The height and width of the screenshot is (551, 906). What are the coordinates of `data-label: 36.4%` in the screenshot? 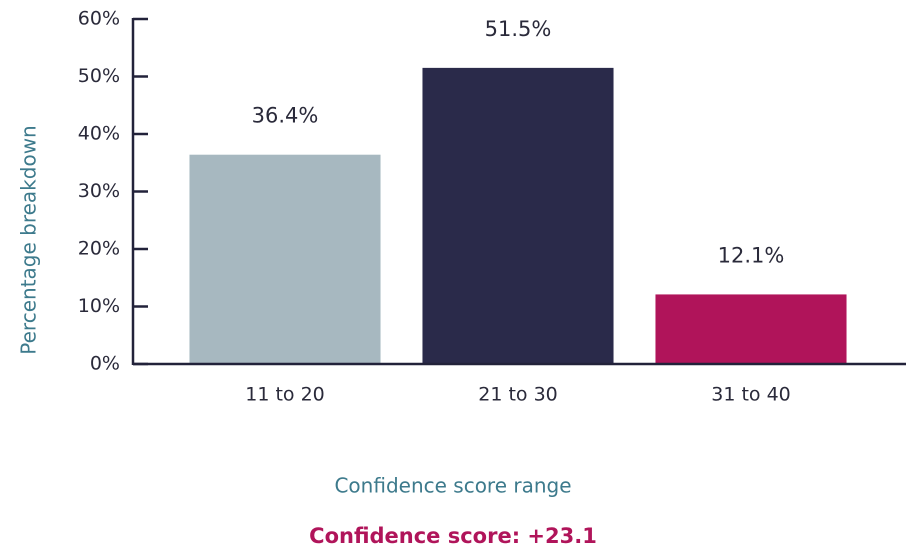 It's located at (285, 116).